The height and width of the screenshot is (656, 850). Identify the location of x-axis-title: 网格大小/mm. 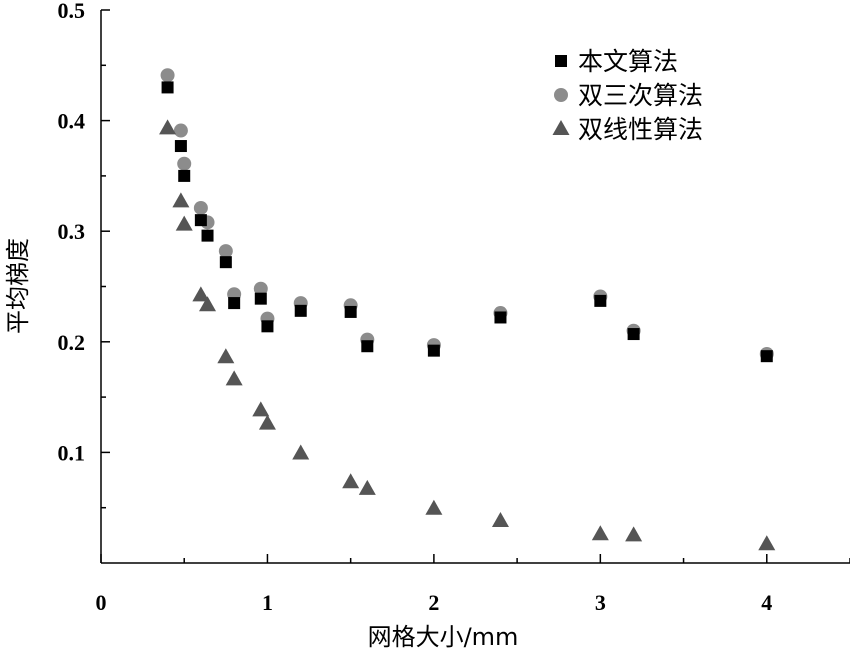
(443, 637).